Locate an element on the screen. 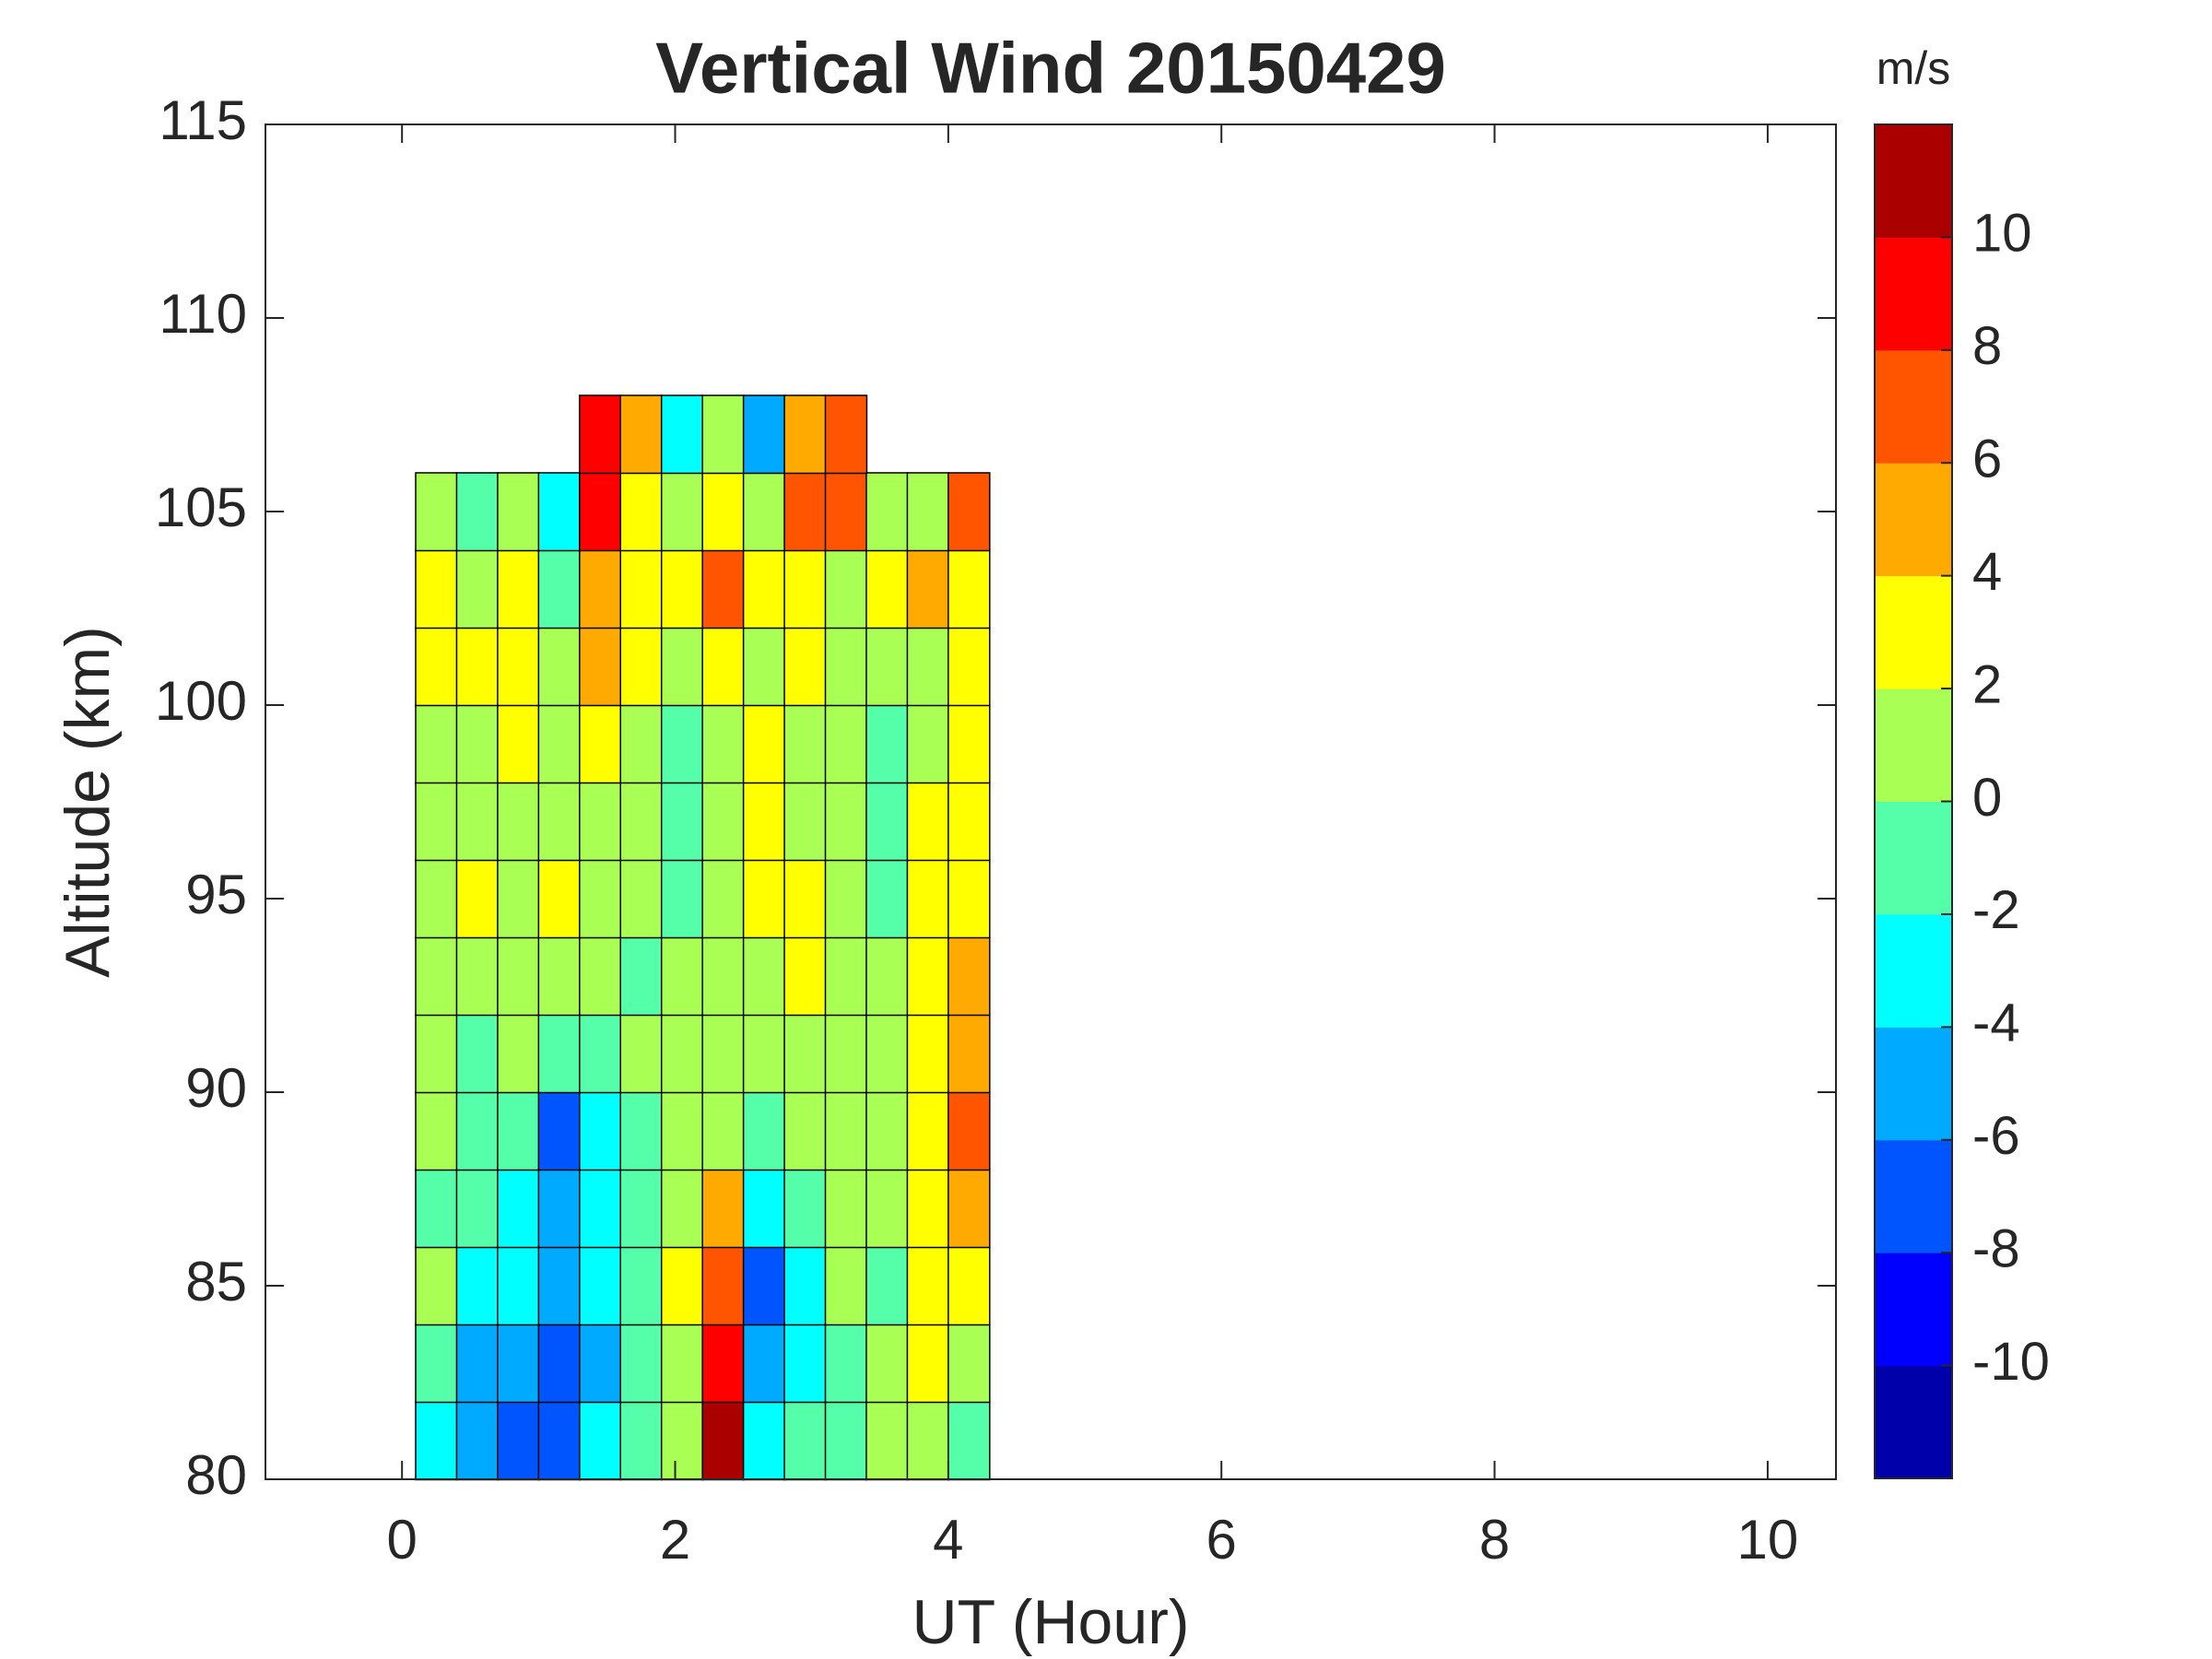 The width and height of the screenshot is (2212, 1659). x-tick-label: 0 is located at coordinates (401, 1540).